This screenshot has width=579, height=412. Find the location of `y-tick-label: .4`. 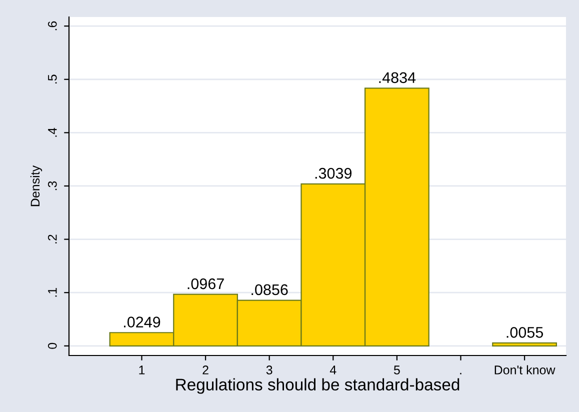

y-tick-label: .4 is located at coordinates (52, 132).